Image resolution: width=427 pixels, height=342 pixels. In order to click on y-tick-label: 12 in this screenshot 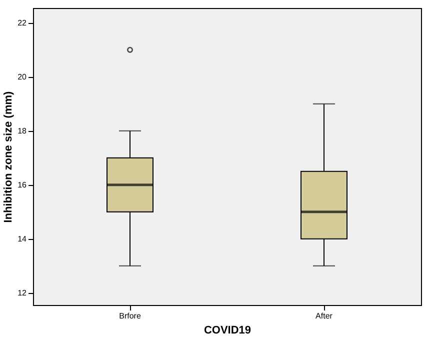, I will do `click(23, 293)`.